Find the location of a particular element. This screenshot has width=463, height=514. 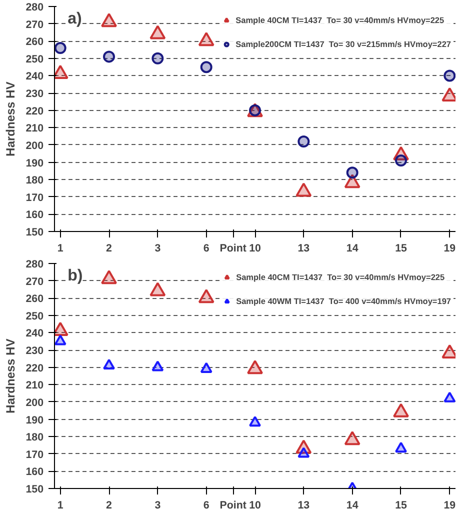

annotation: a) is located at coordinates (75, 19).